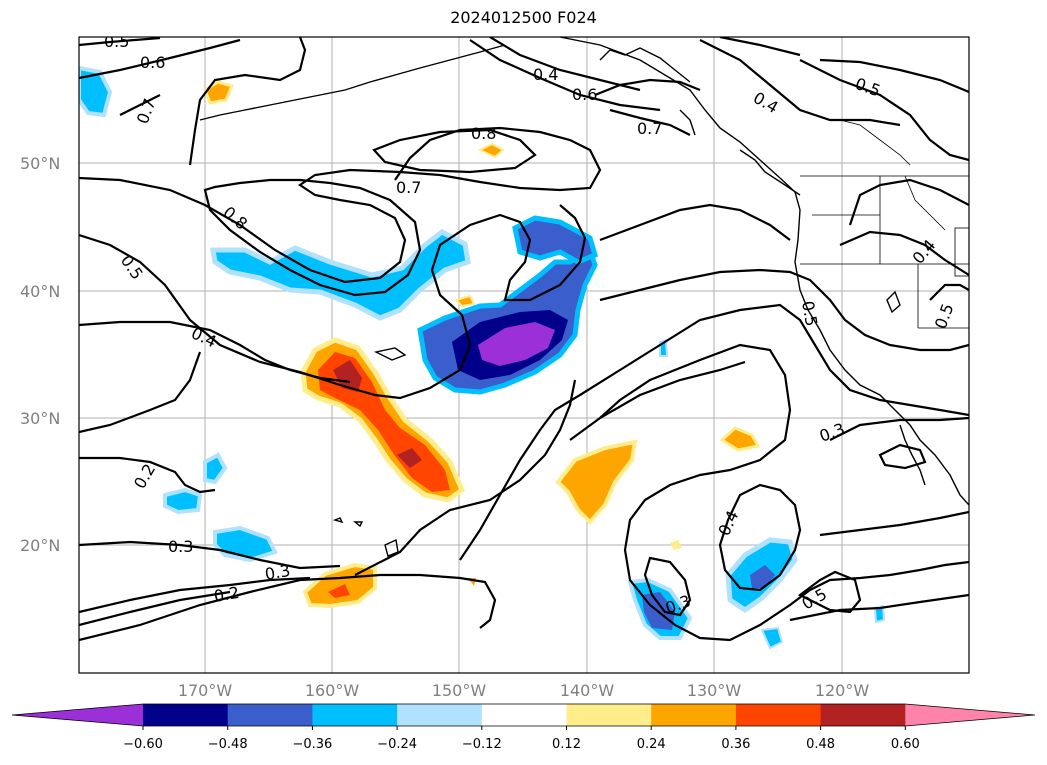 The height and width of the screenshot is (765, 1047). Describe the element at coordinates (332, 690) in the screenshot. I see `lon-label: 160°W` at that location.